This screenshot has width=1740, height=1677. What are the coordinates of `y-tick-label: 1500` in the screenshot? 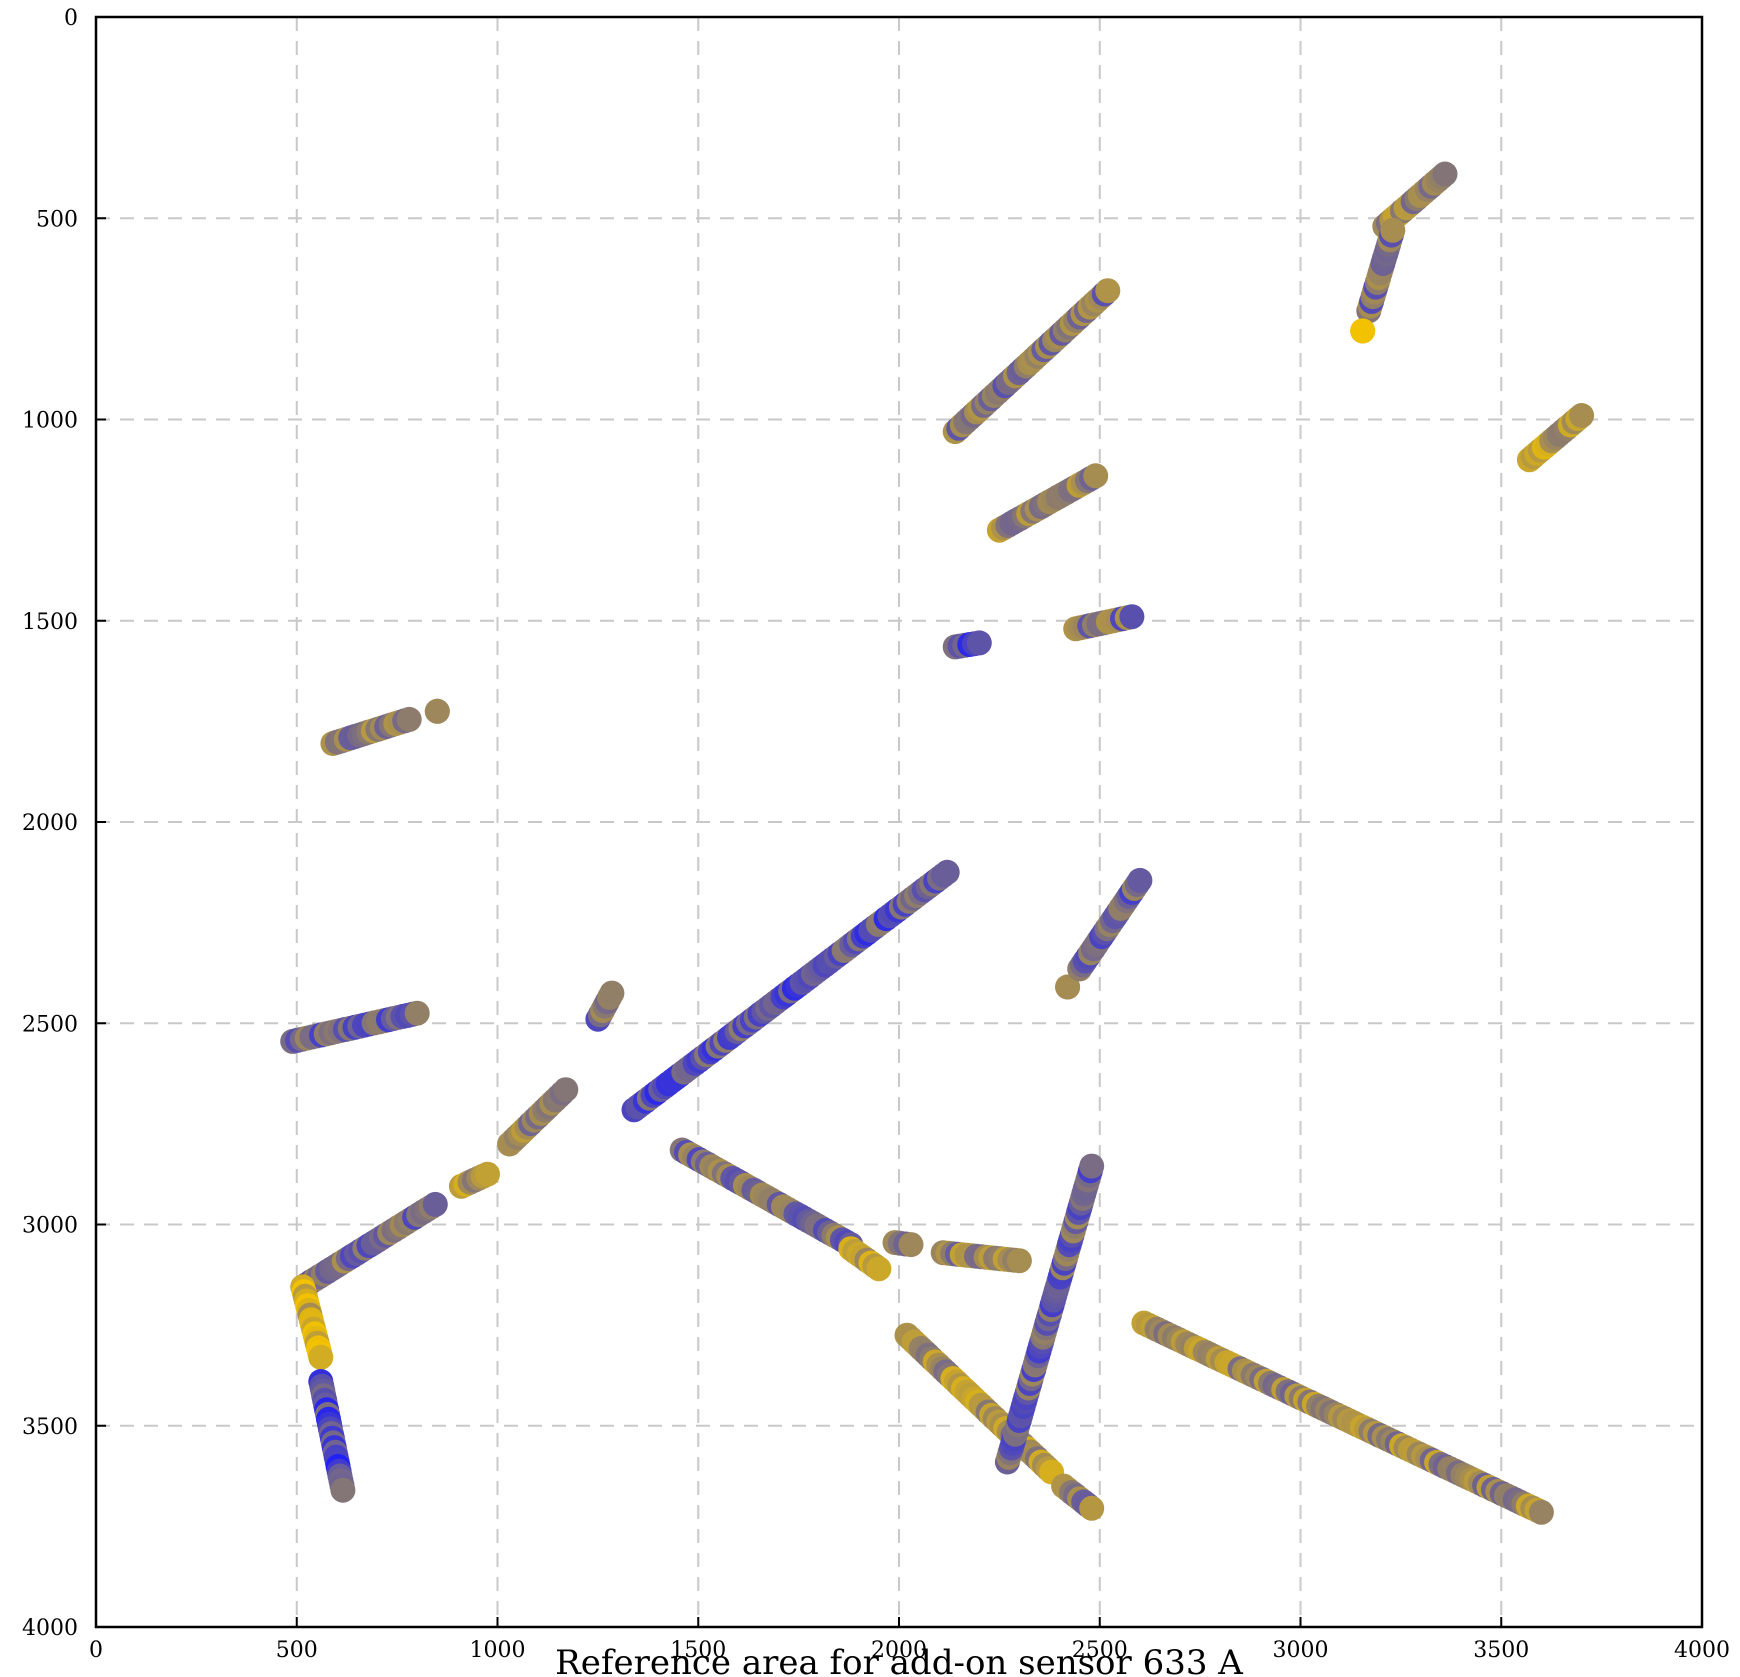 It's located at (50, 622).